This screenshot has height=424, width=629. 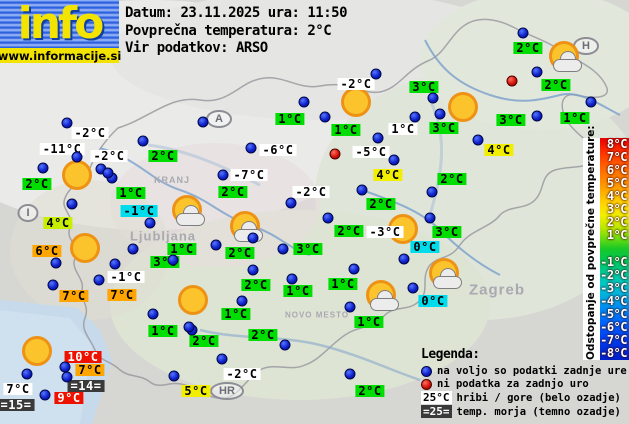 What do you see at coordinates (613, 274) in the screenshot?
I see `deviation-scale-label: -2°C` at bounding box center [613, 274].